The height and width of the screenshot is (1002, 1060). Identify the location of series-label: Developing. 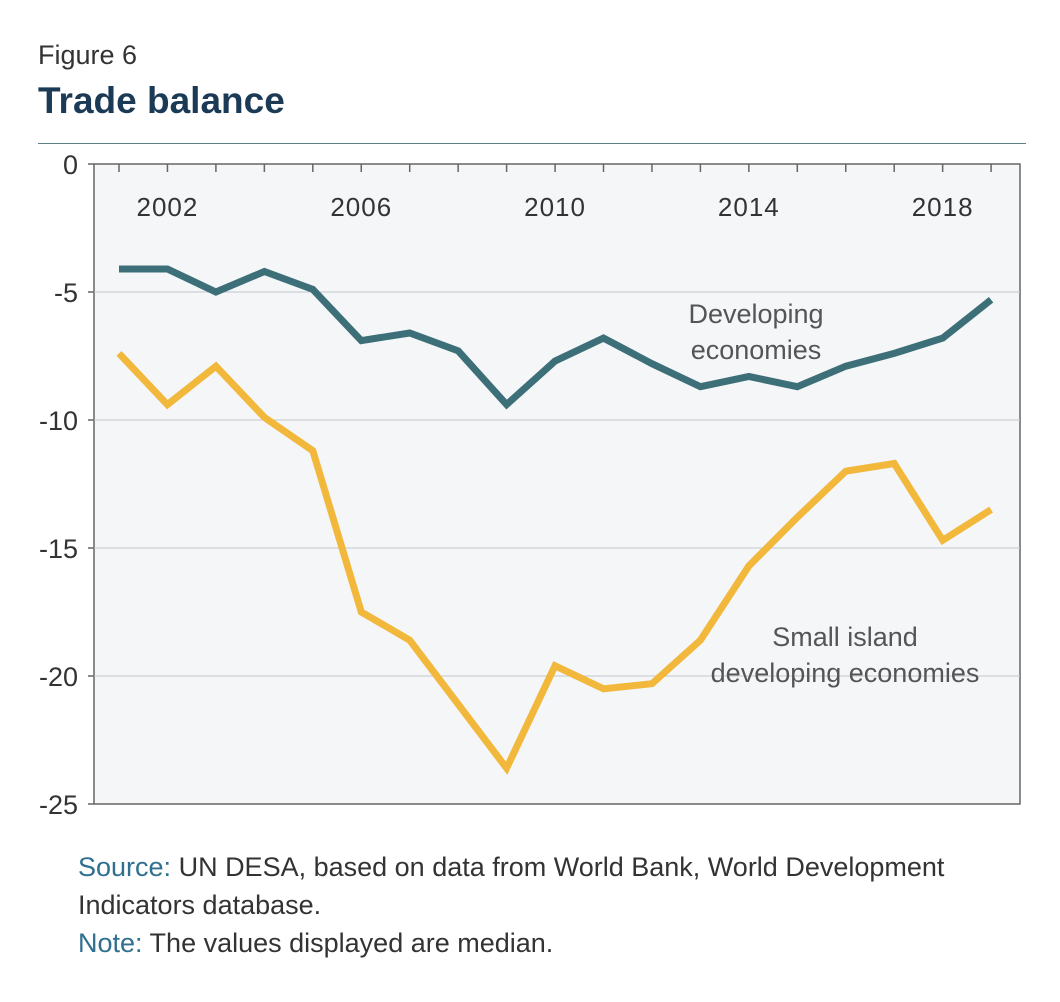
(755, 314).